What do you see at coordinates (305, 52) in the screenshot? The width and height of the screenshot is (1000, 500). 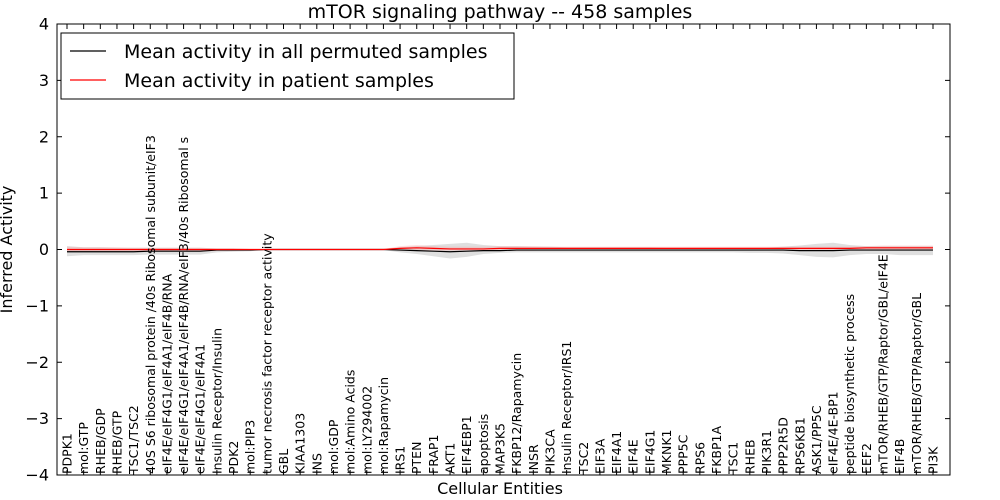 I see `legend-label-permuted: Mean activity in all permuted samples` at bounding box center [305, 52].